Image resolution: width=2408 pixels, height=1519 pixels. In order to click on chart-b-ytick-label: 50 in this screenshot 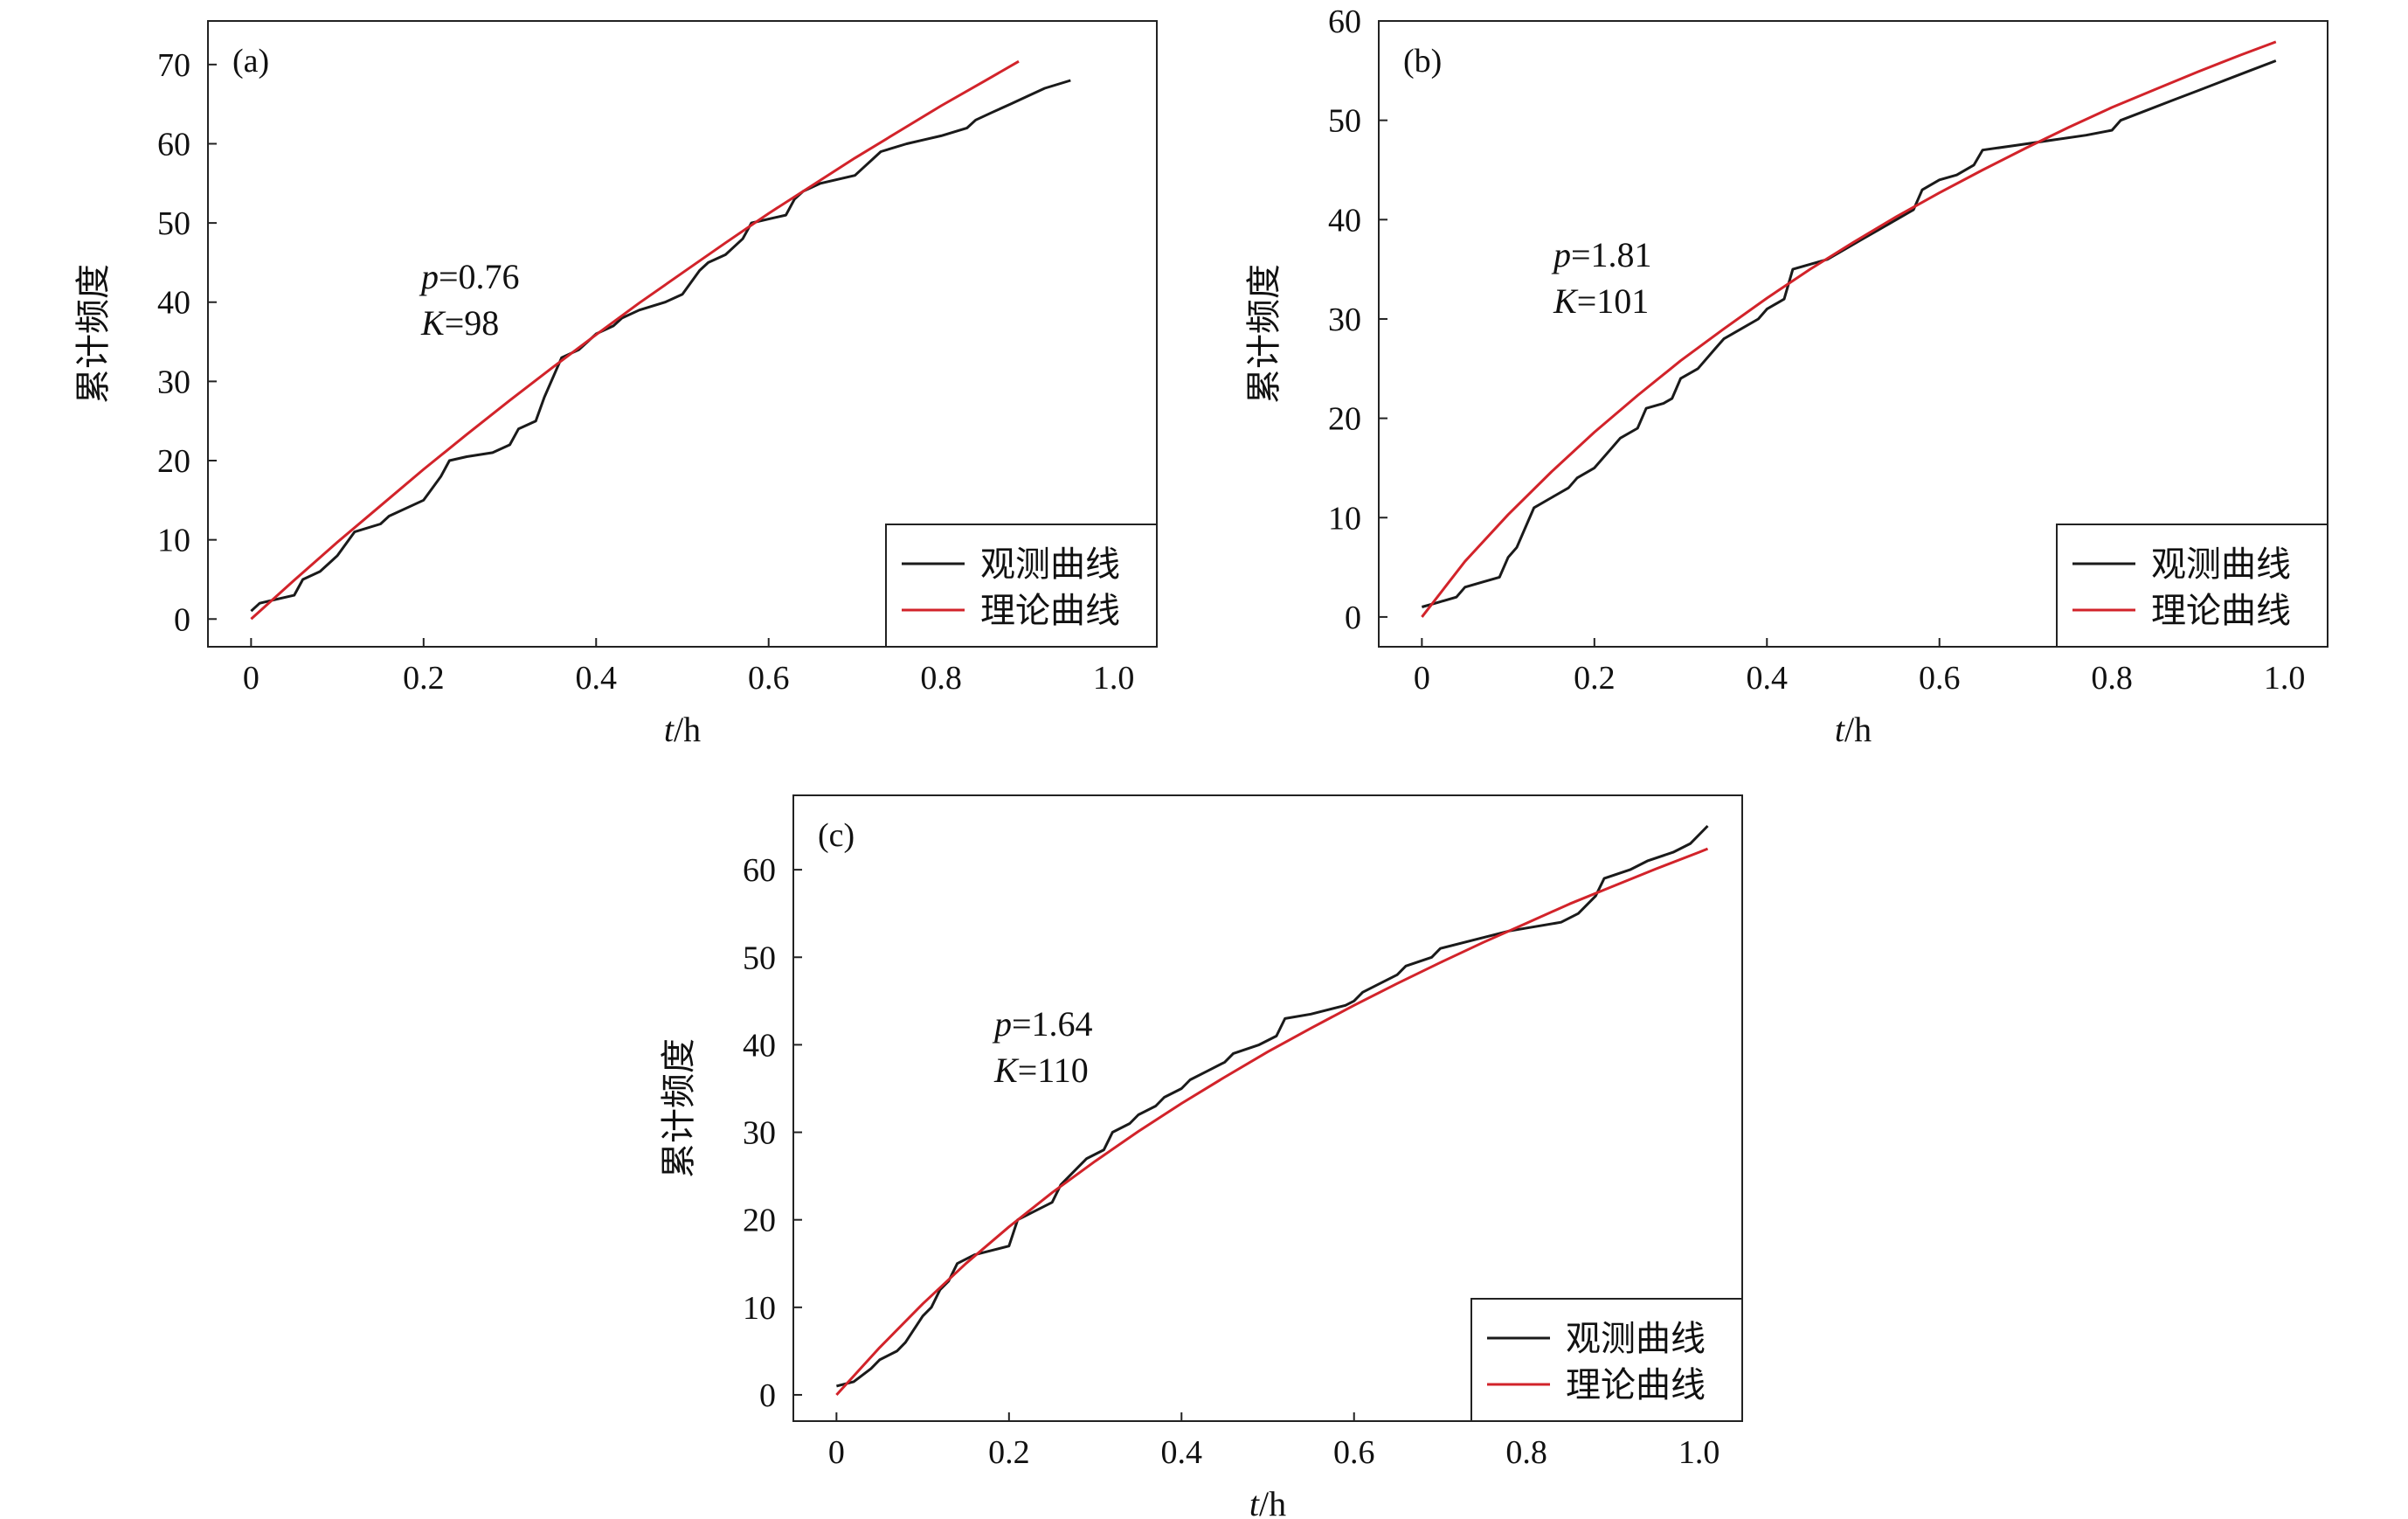, I will do `click(1344, 121)`.